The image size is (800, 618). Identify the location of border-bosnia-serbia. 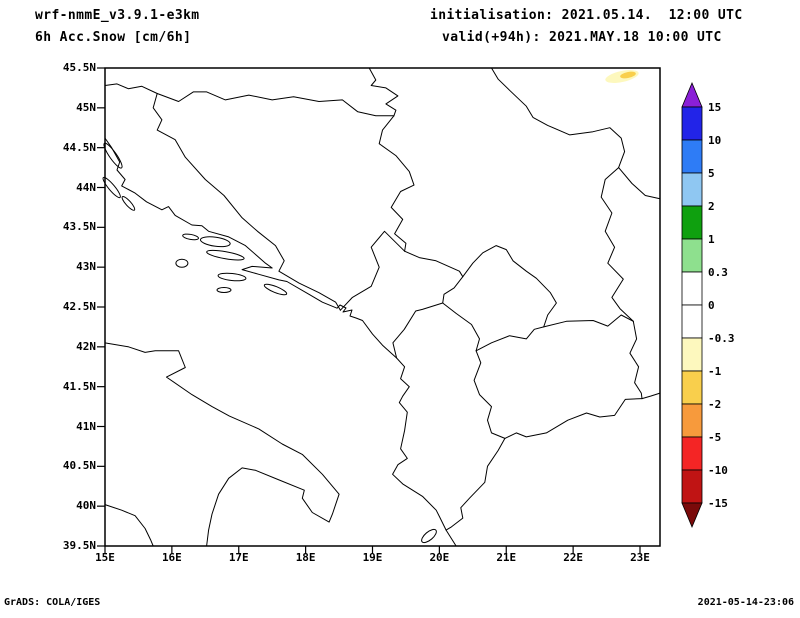
(396, 183).